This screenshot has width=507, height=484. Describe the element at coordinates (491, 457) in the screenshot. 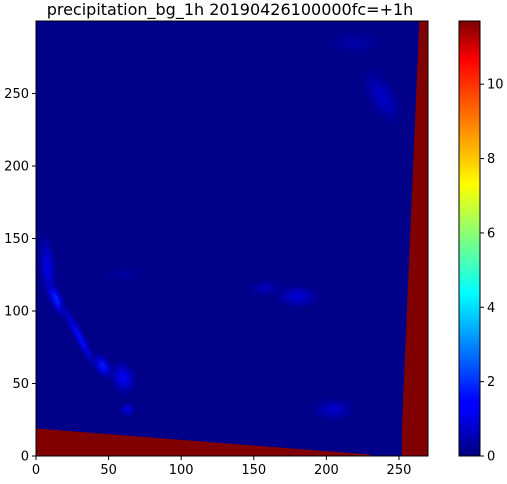

I see `colorbar-tick-label: 0` at that location.